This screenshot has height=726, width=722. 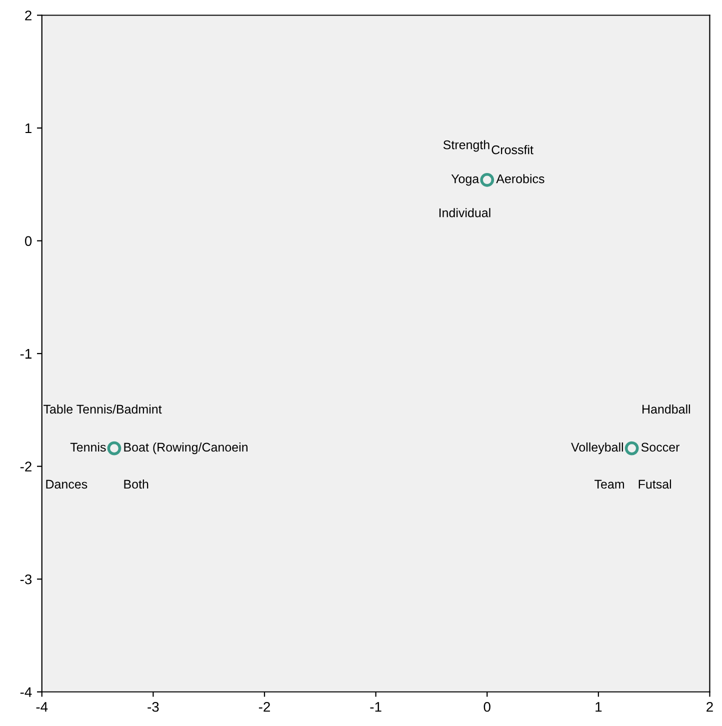 What do you see at coordinates (599, 707) in the screenshot?
I see `x-tick-label: 1` at bounding box center [599, 707].